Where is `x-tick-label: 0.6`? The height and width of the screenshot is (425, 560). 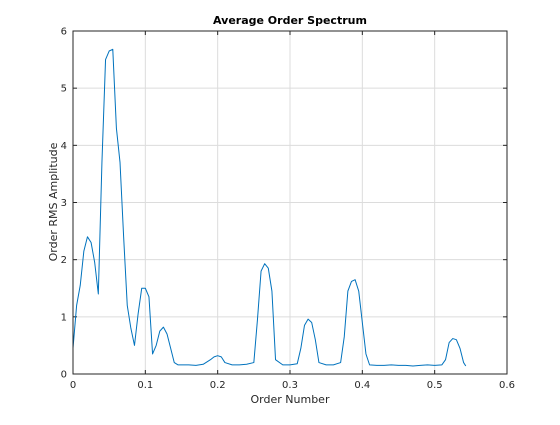 x-tick-label: 0.6 is located at coordinates (507, 385).